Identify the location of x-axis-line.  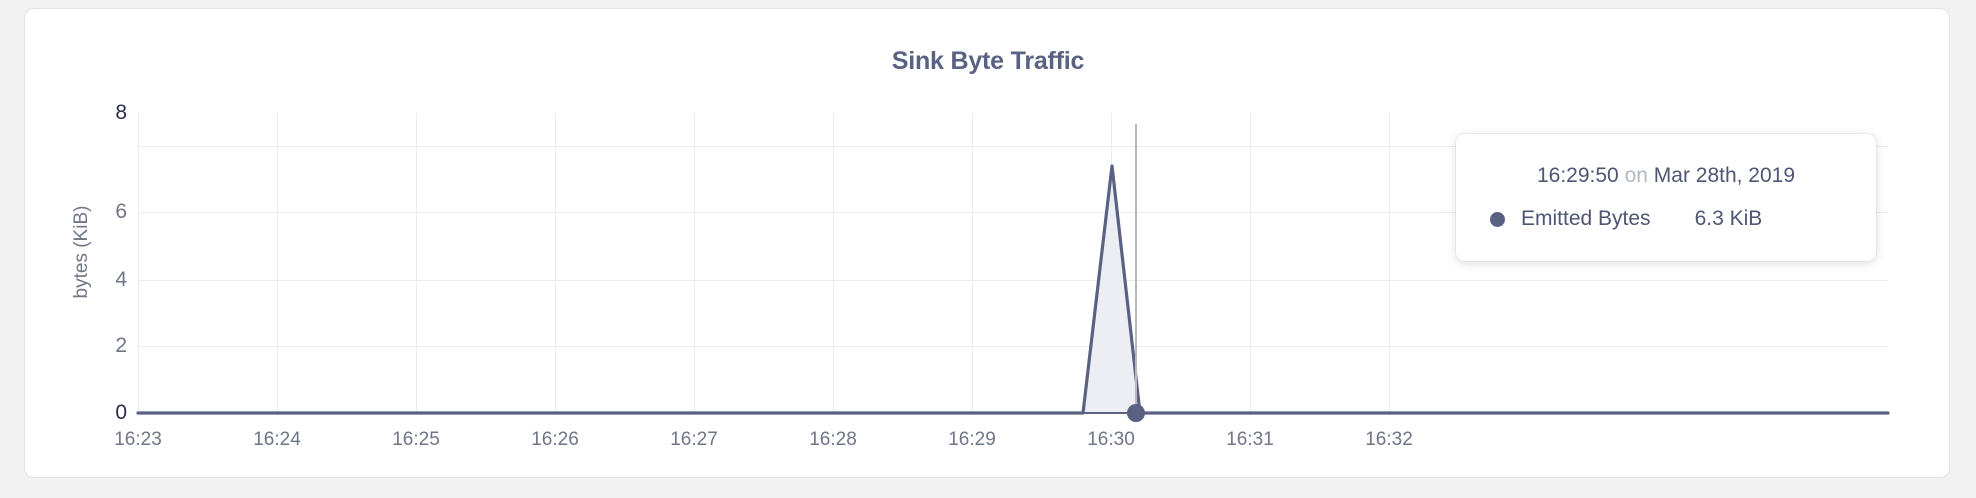
(1013, 413).